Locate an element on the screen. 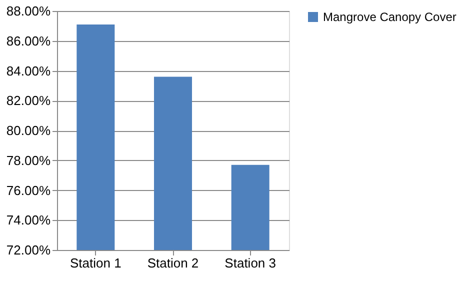  y-tick-label: 78.00% is located at coordinates (28, 160).